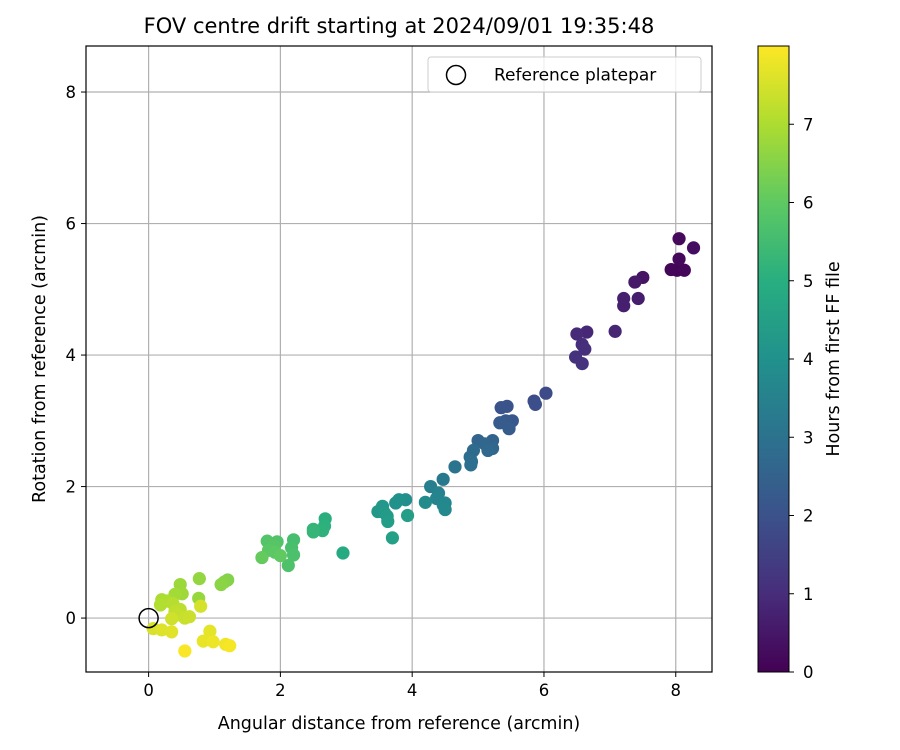 This screenshot has width=900, height=750. What do you see at coordinates (808, 672) in the screenshot?
I see `colorbar-tick-label: 0` at bounding box center [808, 672].